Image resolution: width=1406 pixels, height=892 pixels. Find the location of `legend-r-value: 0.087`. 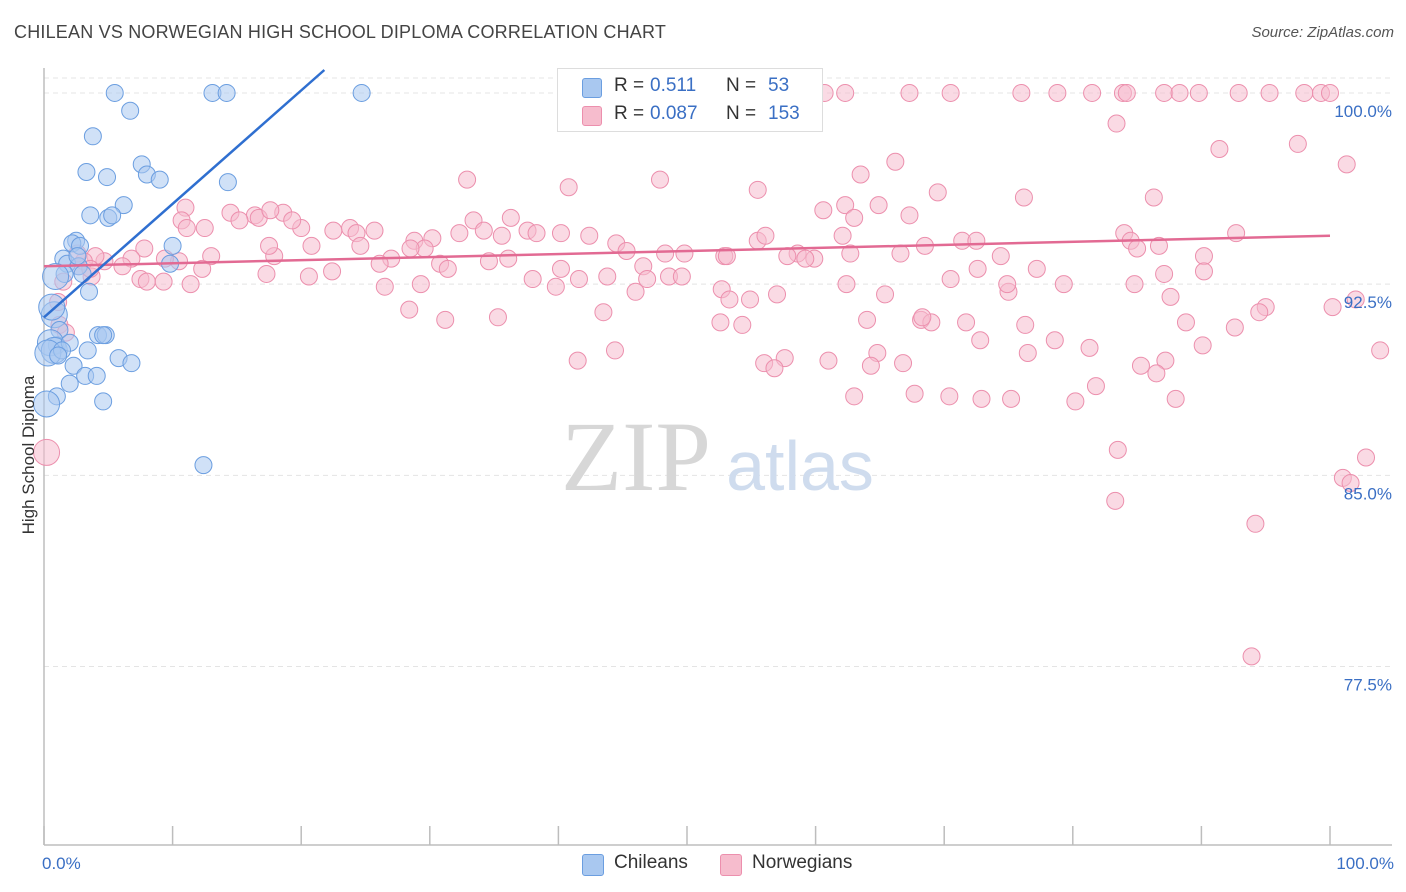

legend-r-value: 0.087 is located at coordinates (674, 113).